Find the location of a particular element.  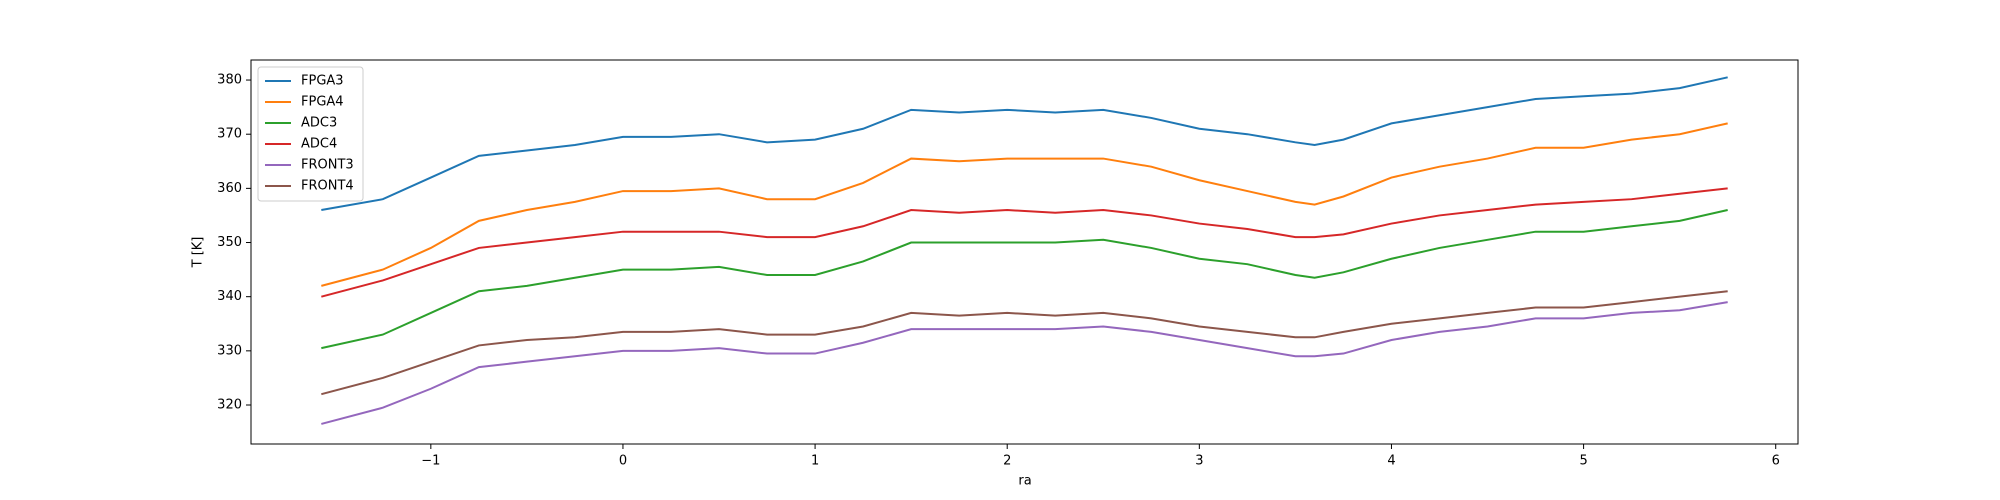

legend-box is located at coordinates (310, 134).